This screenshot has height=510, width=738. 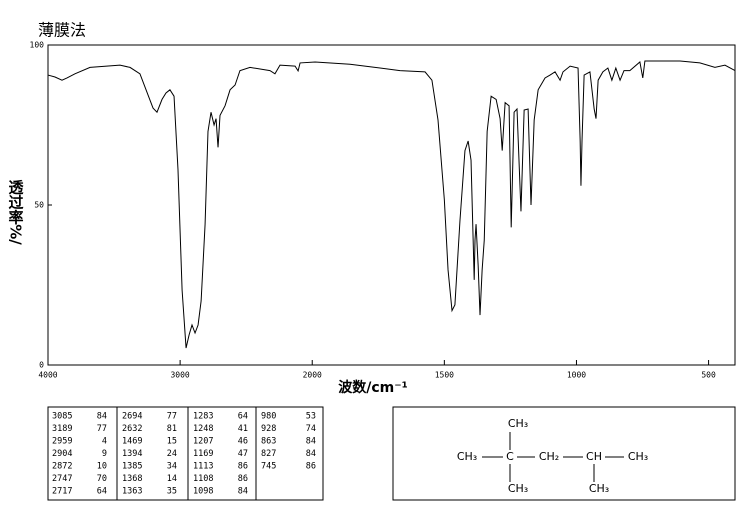 What do you see at coordinates (172, 492) in the screenshot?
I see `peak-transmittance: 35` at bounding box center [172, 492].